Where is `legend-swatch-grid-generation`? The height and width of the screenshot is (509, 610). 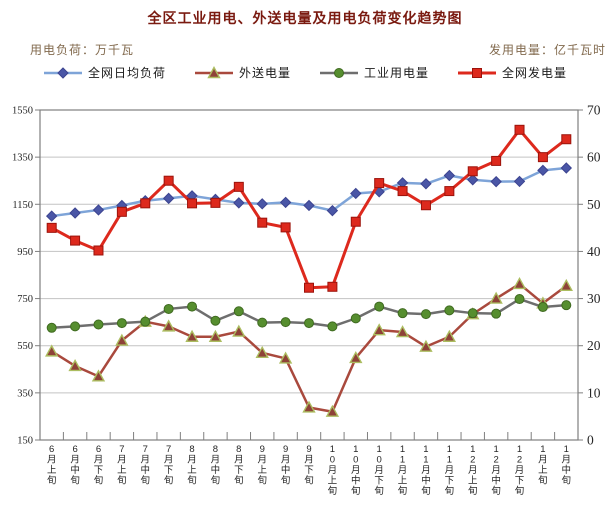
legend-swatch-grid-generation is located at coordinates (477, 72).